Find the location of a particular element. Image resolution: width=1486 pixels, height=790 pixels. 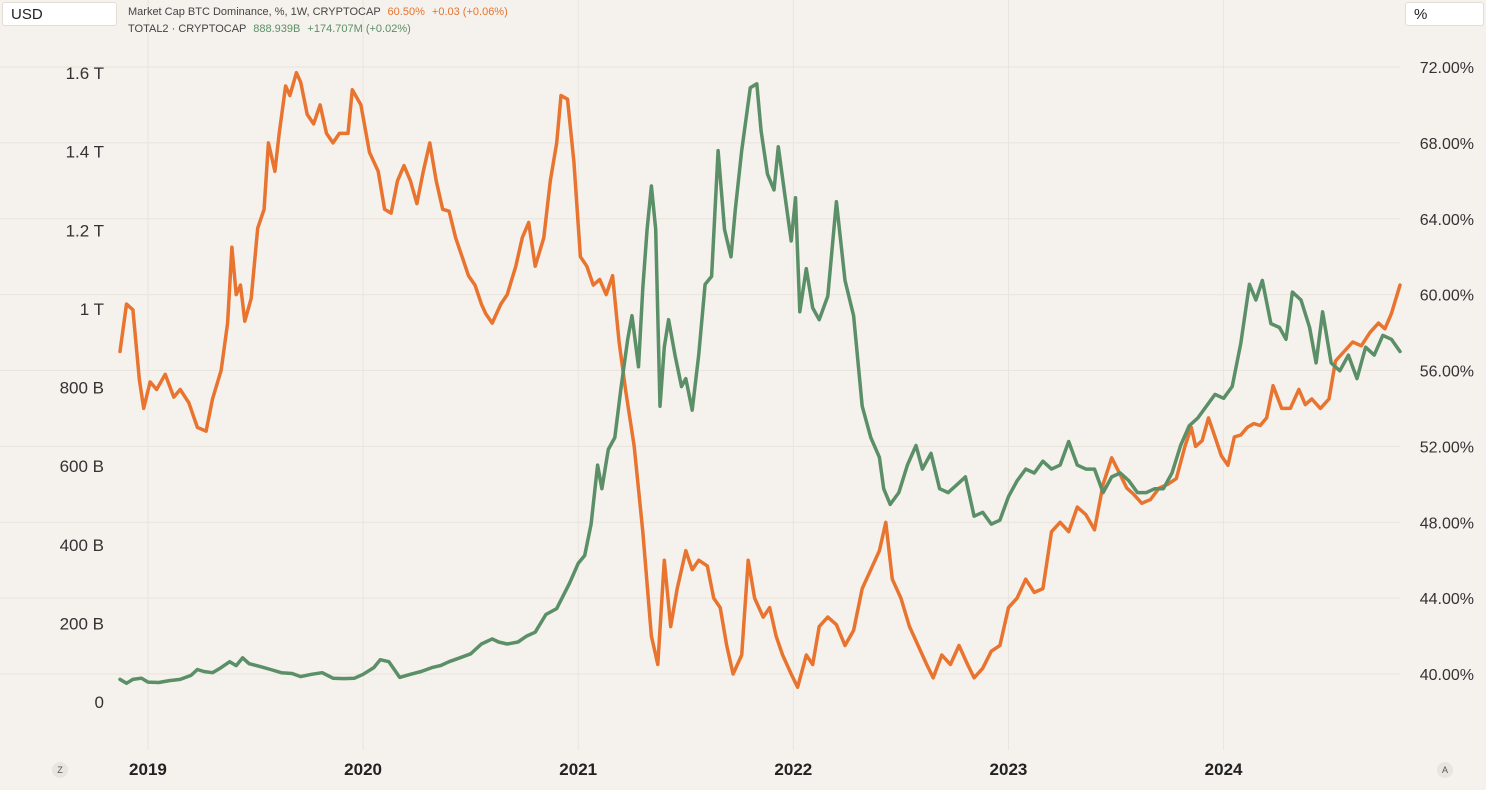

left-unit-selector: USD is located at coordinates (59, 14).